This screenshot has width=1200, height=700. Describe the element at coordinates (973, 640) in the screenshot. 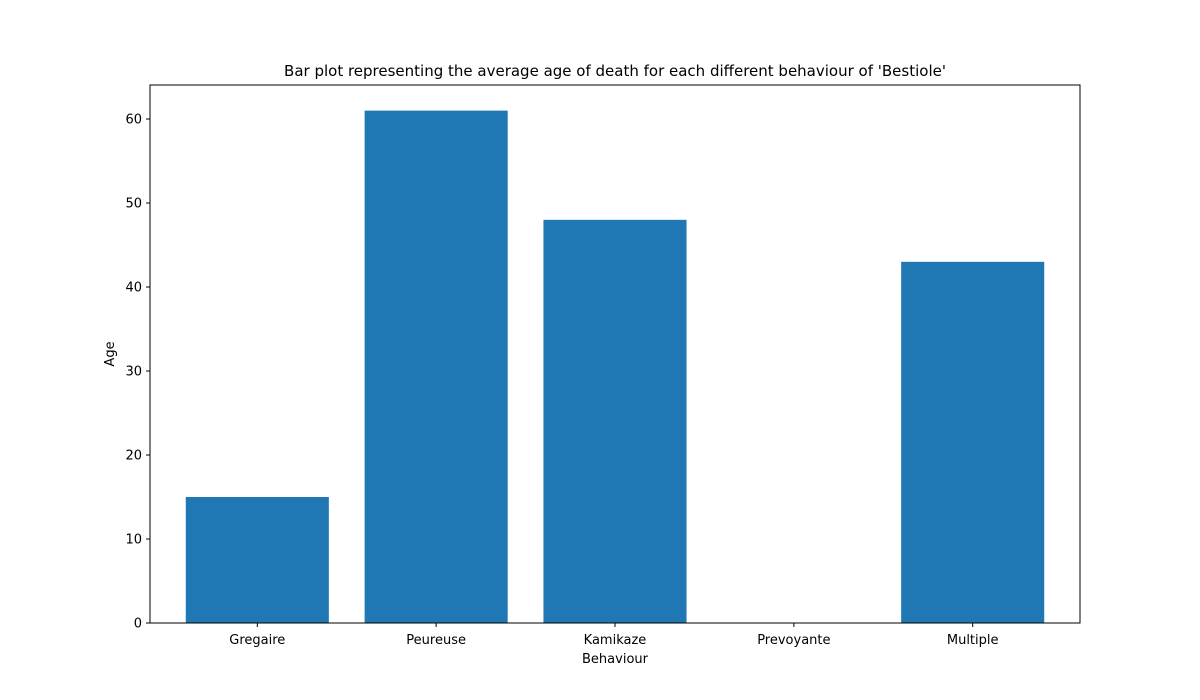

I see `x-tick-label: Multiple` at that location.